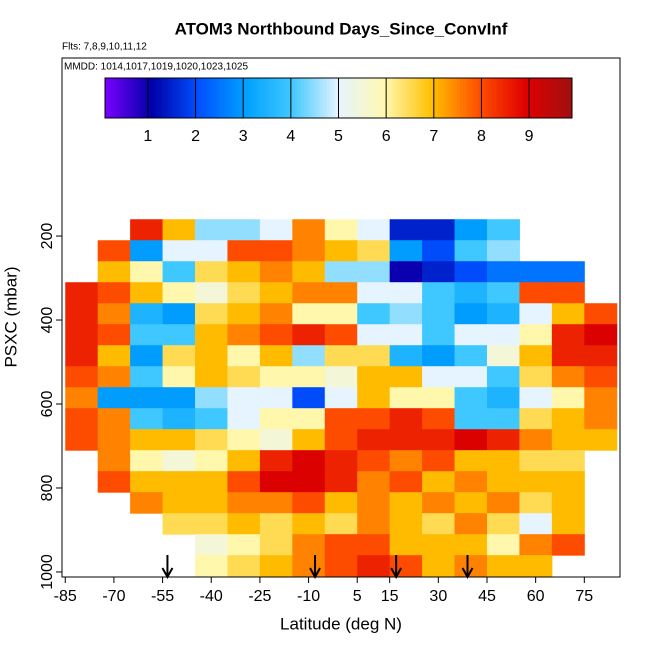 This screenshot has width=650, height=650. Describe the element at coordinates (341, 623) in the screenshot. I see `x-axis-label: Latitude (deg N)` at that location.